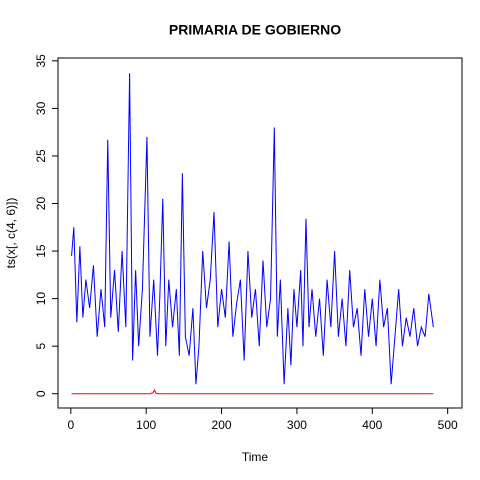  What do you see at coordinates (222, 425) in the screenshot?
I see `x-tick-label: 200` at bounding box center [222, 425].